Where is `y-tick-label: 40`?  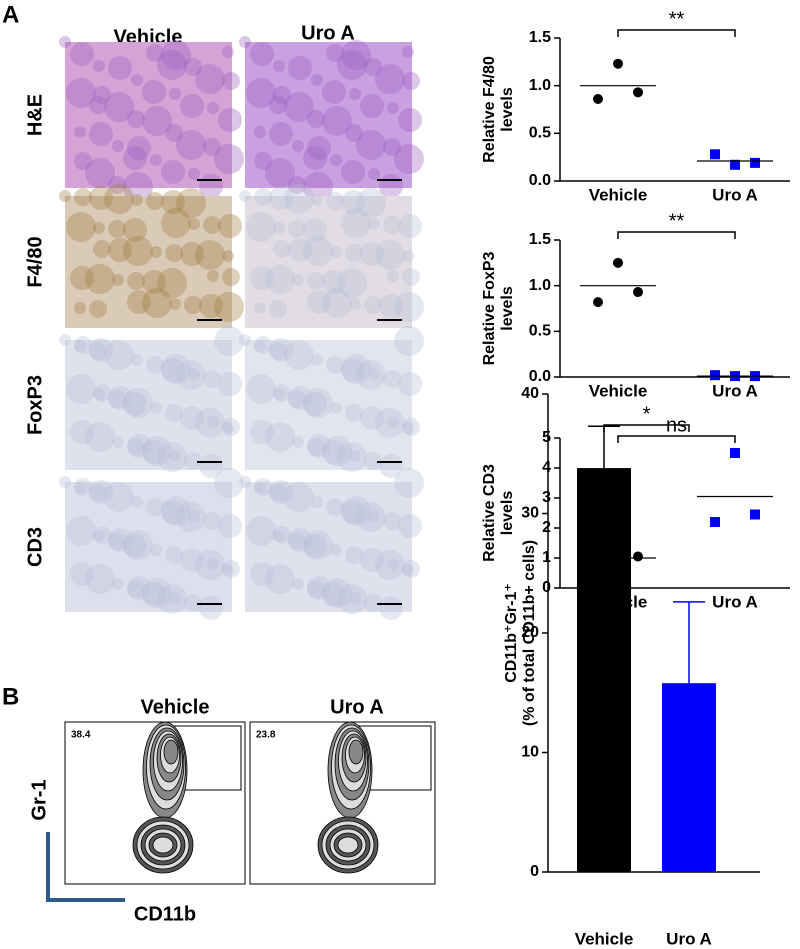 y-tick-label: 40 is located at coordinates (530, 393).